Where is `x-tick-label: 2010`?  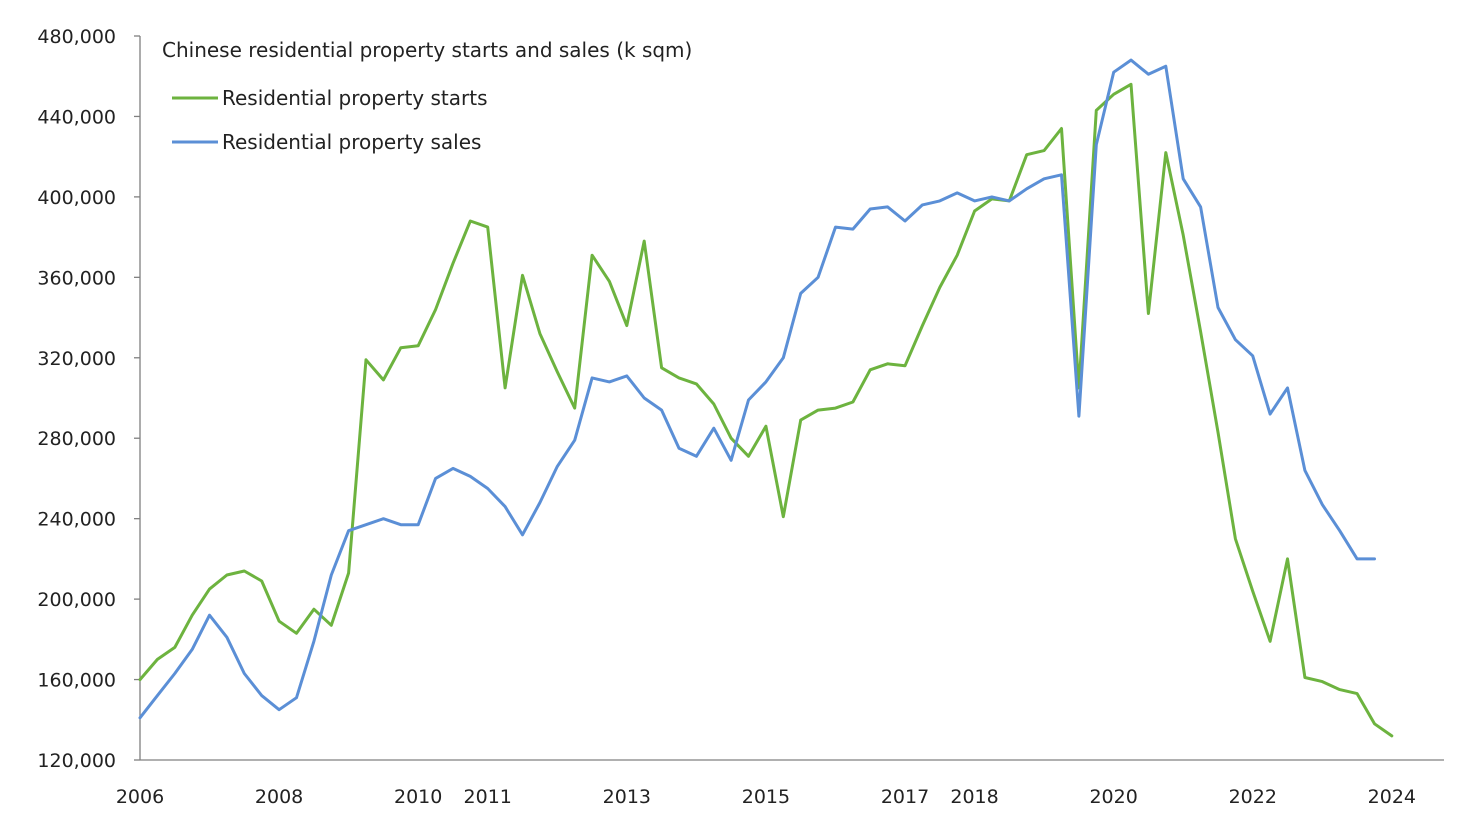 x-tick-label: 2010 is located at coordinates (418, 797).